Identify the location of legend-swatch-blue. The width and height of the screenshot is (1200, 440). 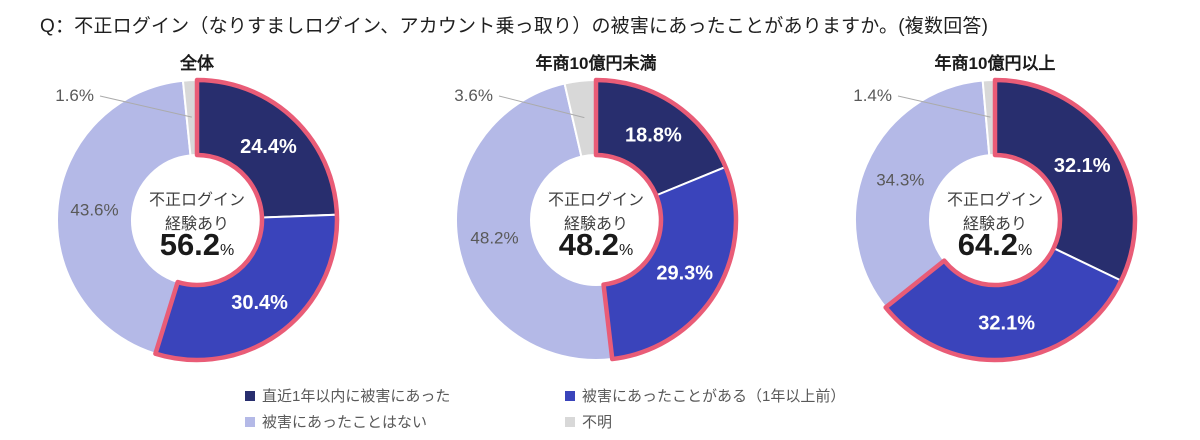
(570, 395).